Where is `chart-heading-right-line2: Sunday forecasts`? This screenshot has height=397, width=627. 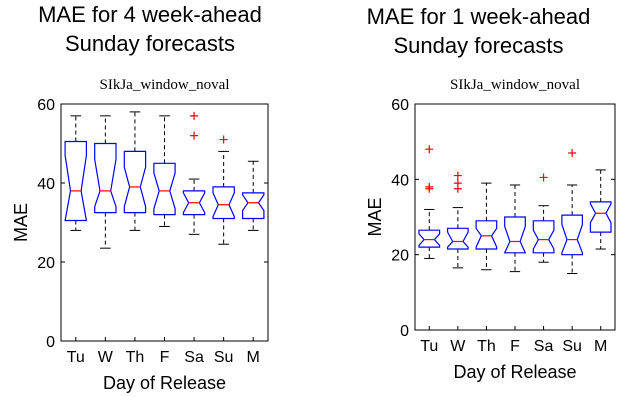
chart-heading-right-line2: Sunday forecasts is located at coordinates (478, 45).